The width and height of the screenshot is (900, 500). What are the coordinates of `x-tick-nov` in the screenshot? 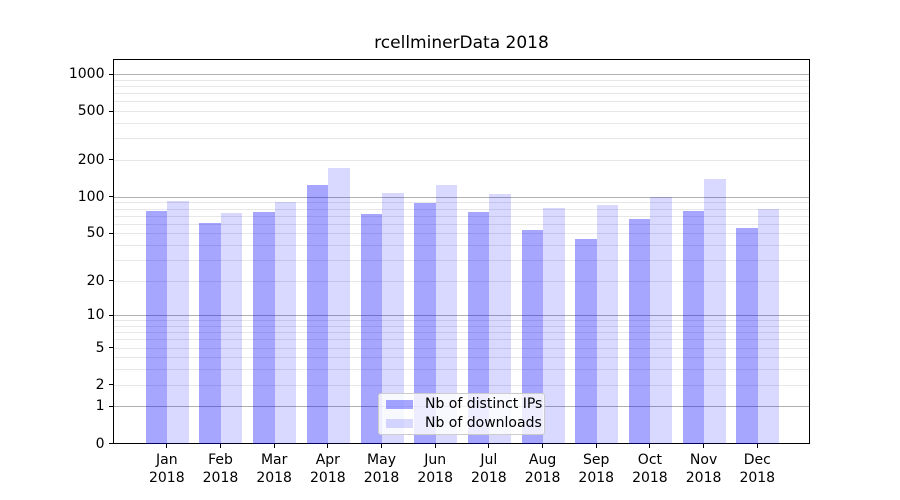 It's located at (704, 446).